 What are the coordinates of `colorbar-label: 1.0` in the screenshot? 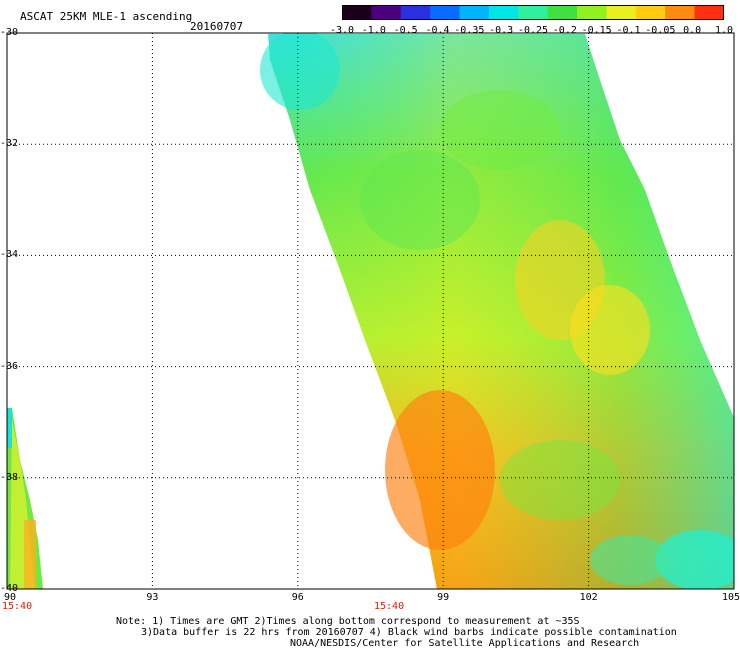 It's located at (724, 30).